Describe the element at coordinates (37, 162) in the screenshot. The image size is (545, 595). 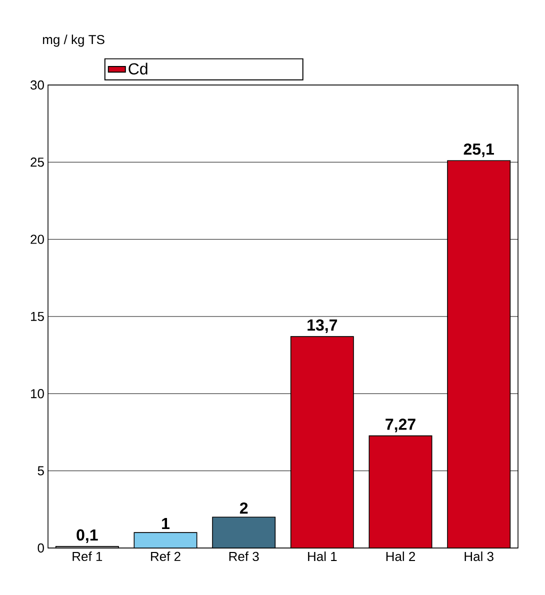
I see `y-tick-label: 25` at that location.